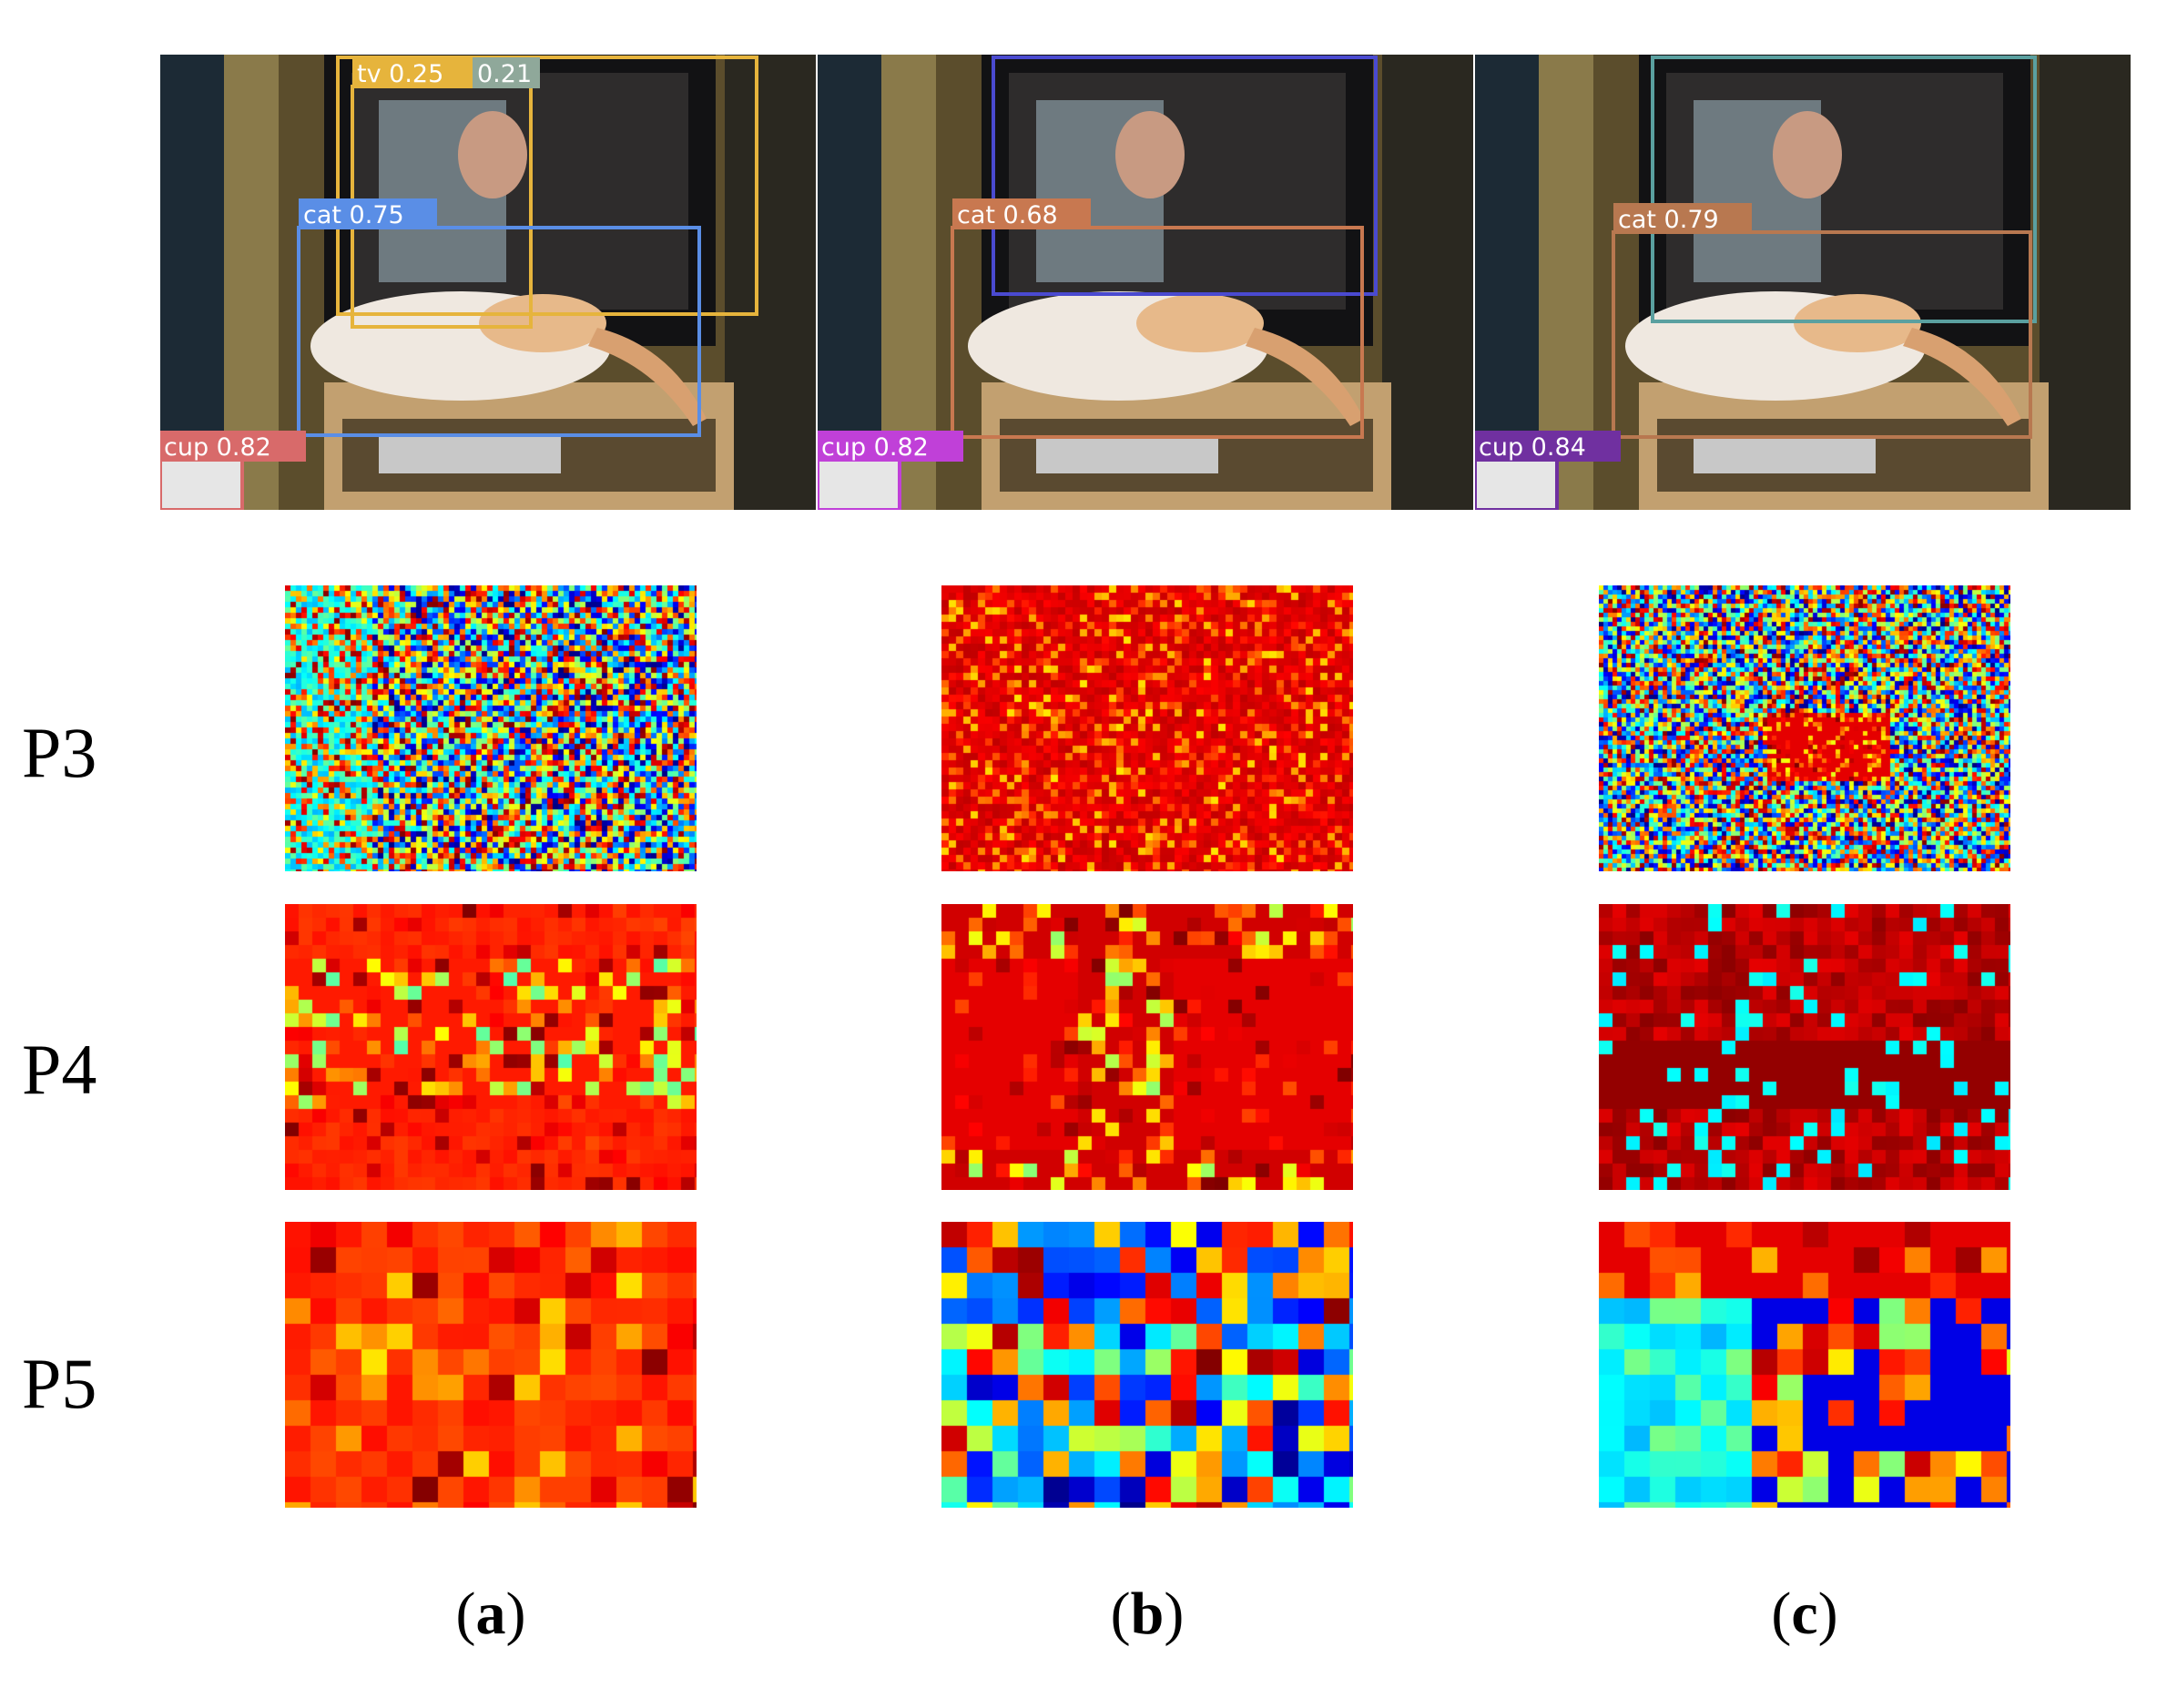 The width and height of the screenshot is (2167, 1708). What do you see at coordinates (1147, 1365) in the screenshot?
I see `heatmap-b-p5` at bounding box center [1147, 1365].